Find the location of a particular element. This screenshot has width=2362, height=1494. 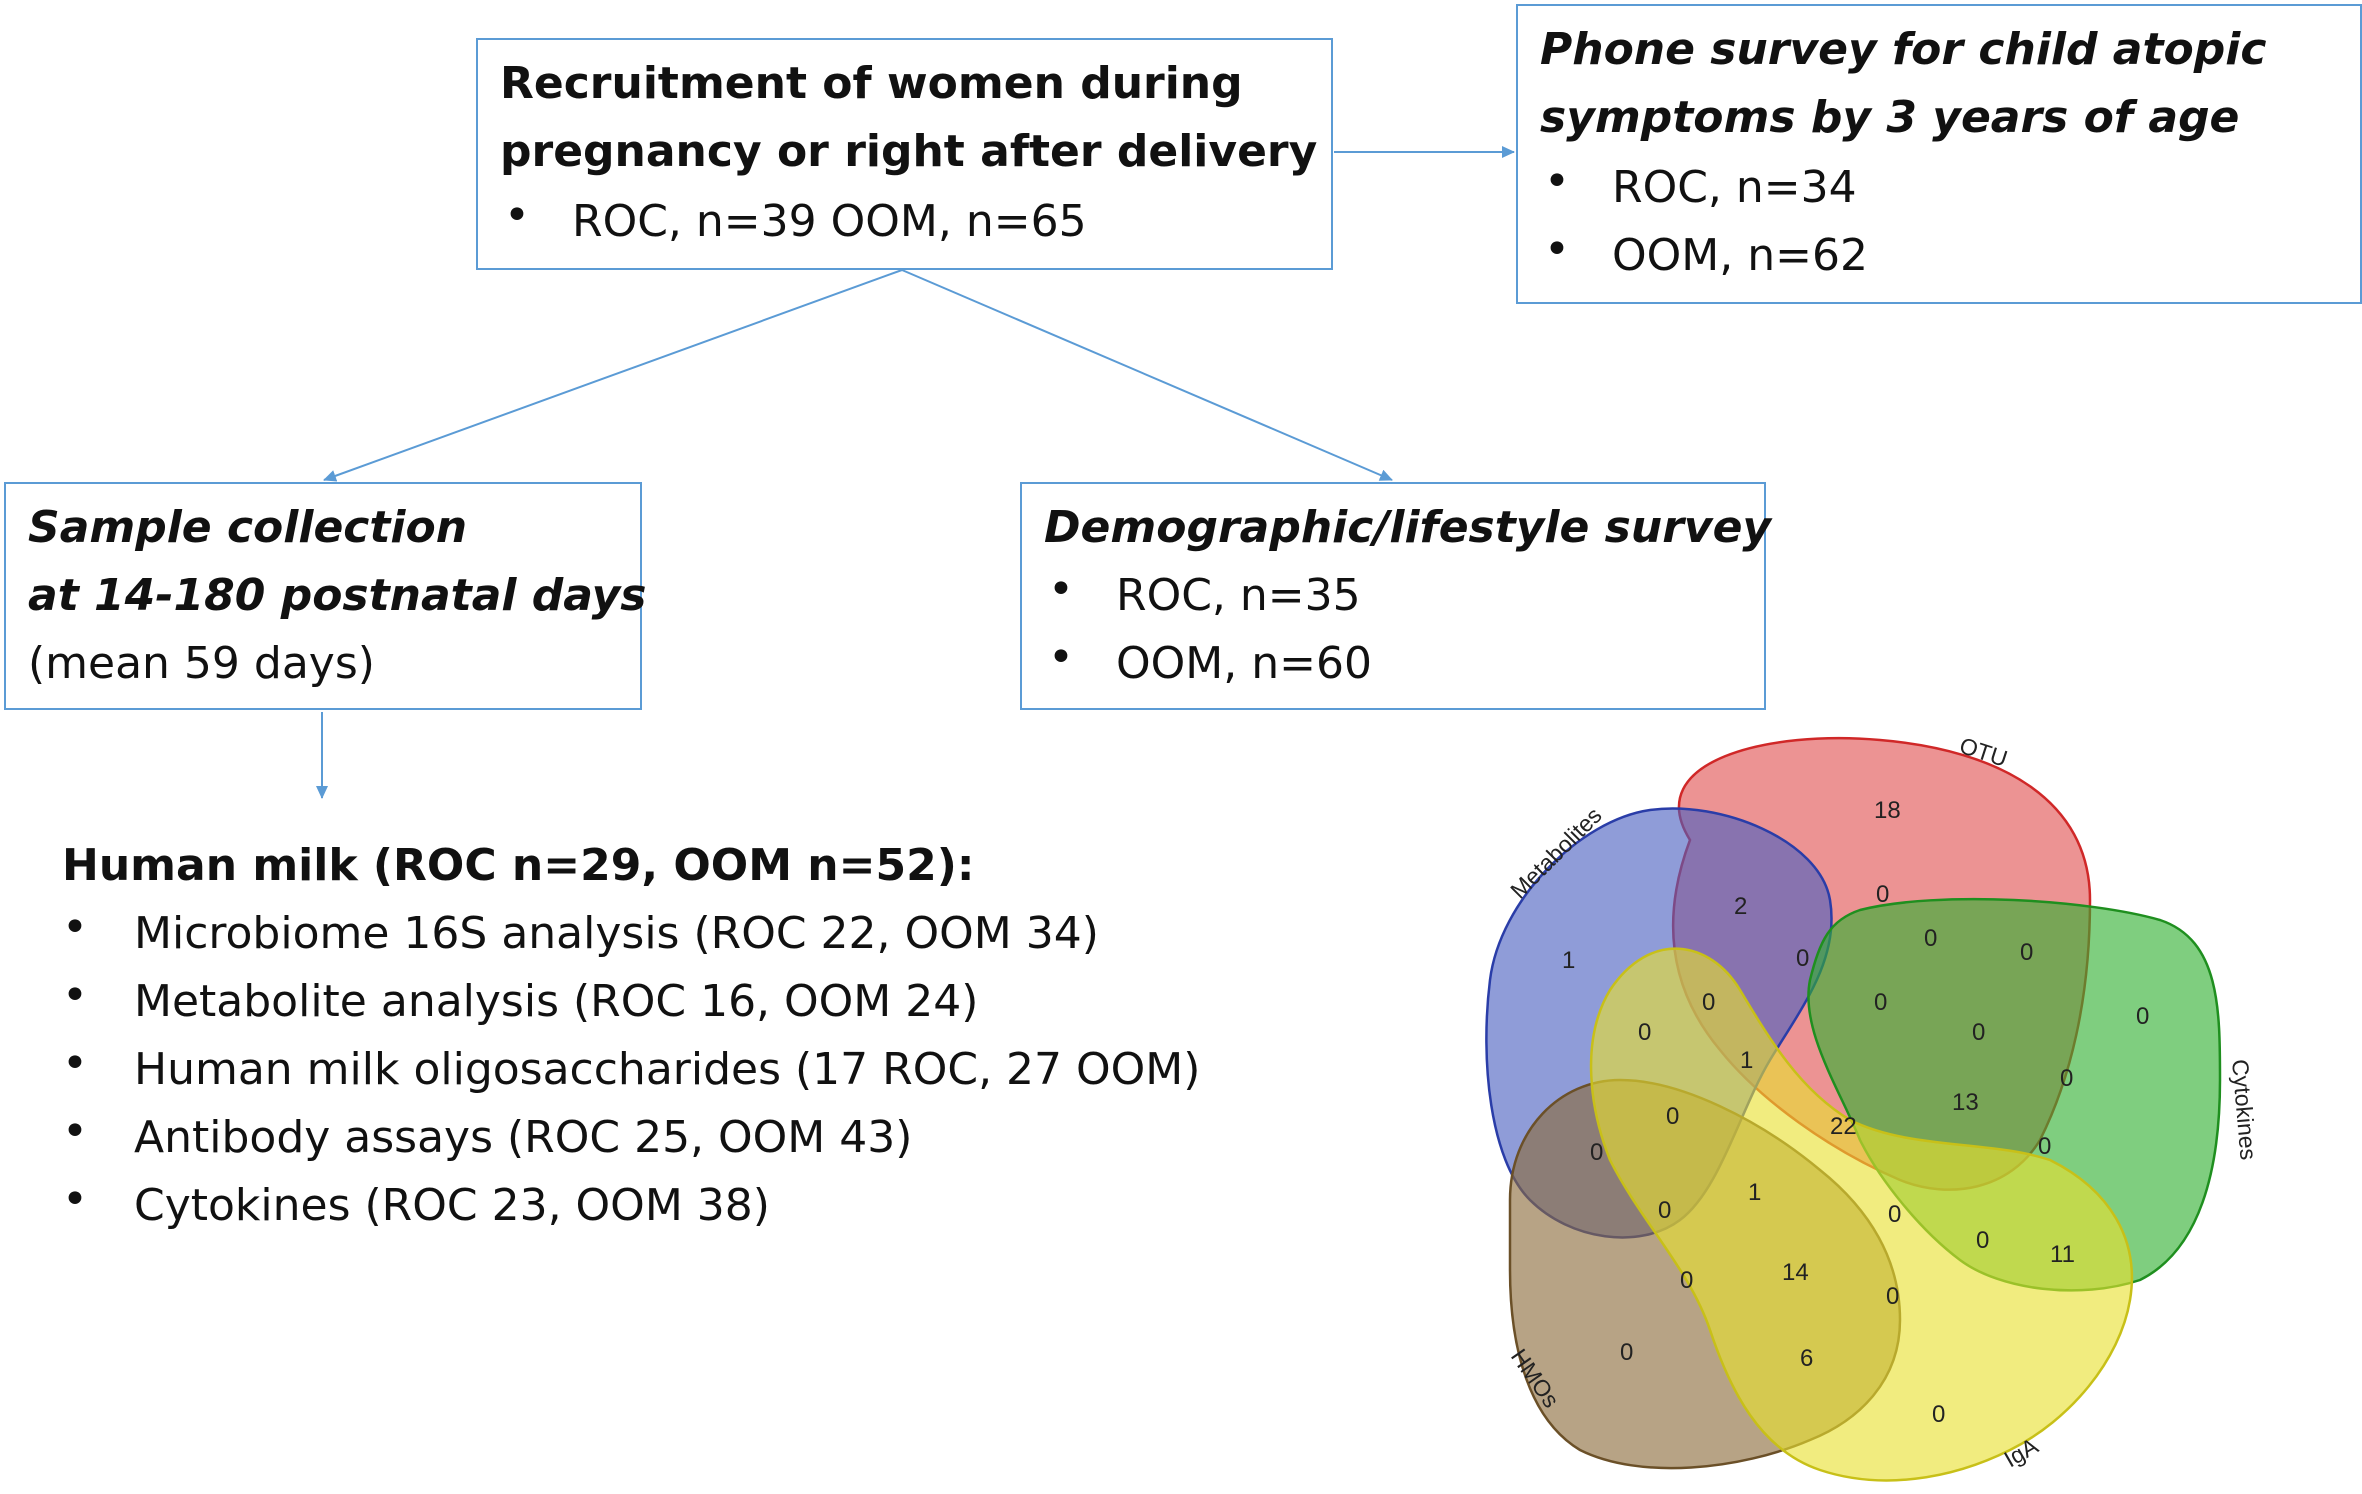

recruitment-title-line1: Recruitment of women during is located at coordinates (871, 83).